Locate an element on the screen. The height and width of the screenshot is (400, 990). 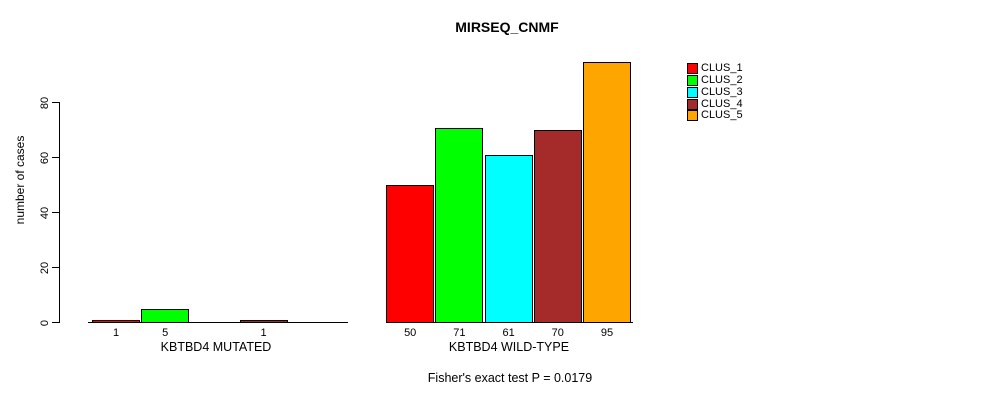
bar-value-label: 50 is located at coordinates (410, 333).